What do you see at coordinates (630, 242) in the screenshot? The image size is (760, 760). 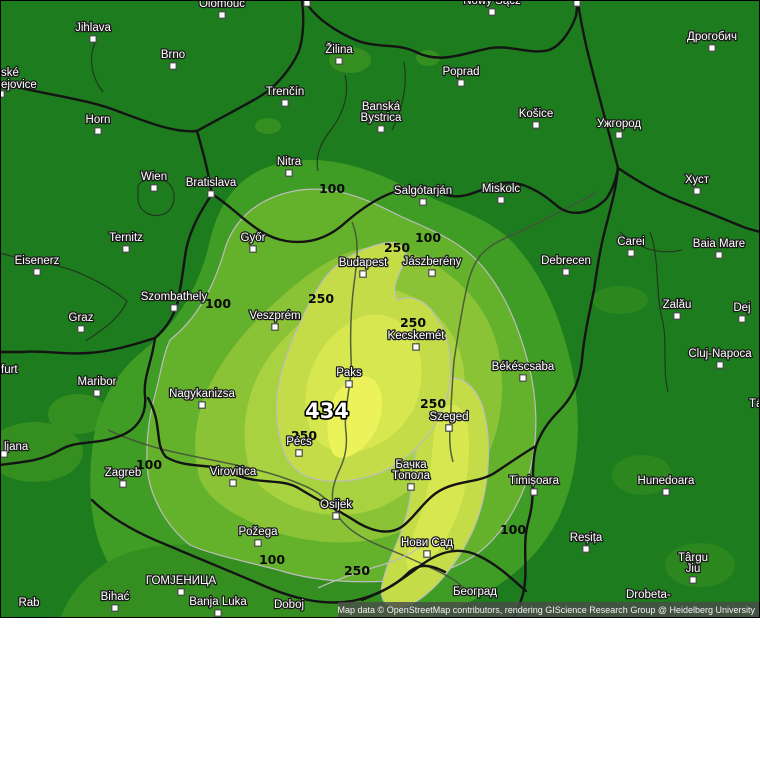 I see `city-label: Carei` at bounding box center [630, 242].